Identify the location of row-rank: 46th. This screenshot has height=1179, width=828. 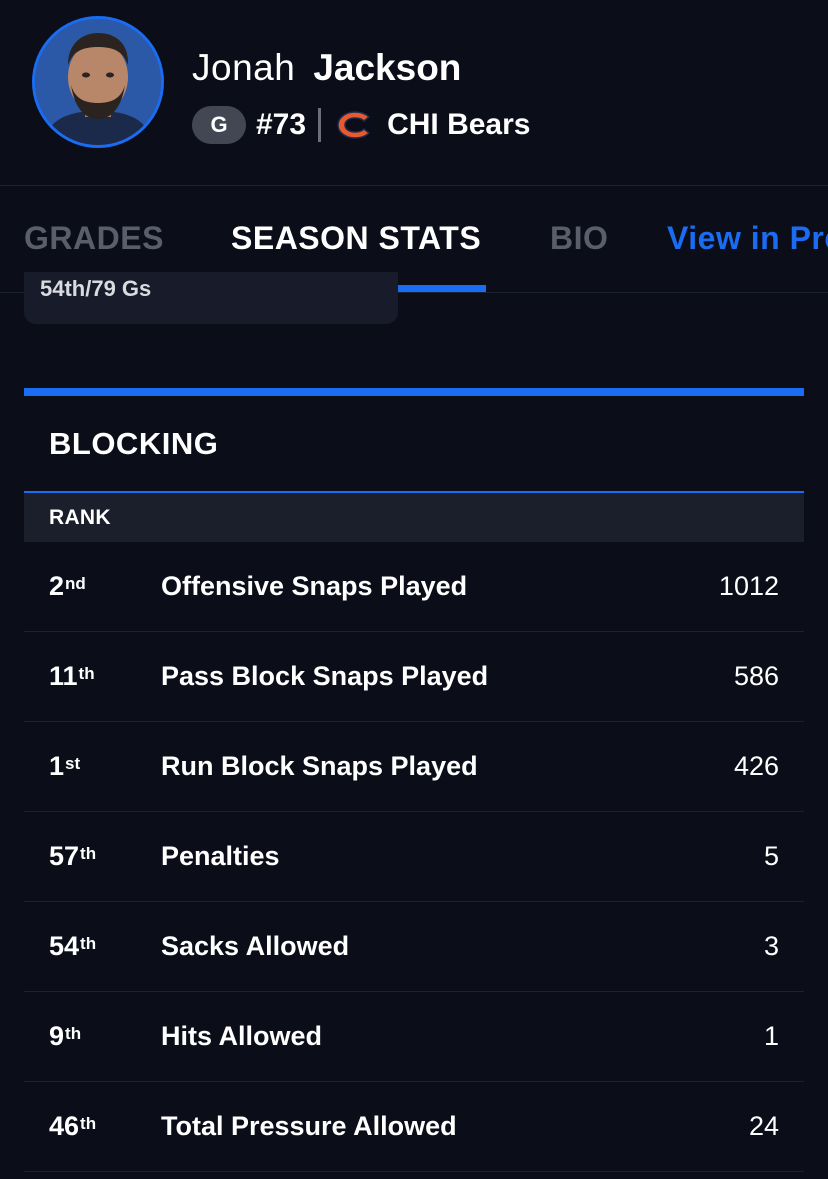
(72, 1126).